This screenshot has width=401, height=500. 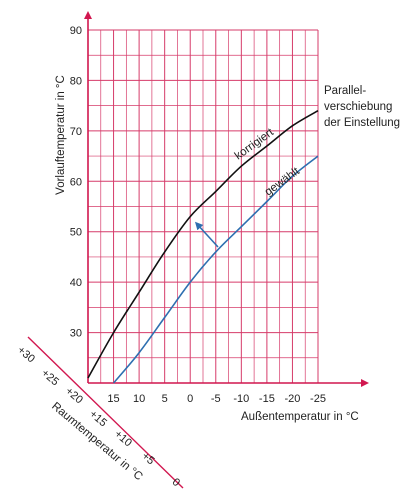 What do you see at coordinates (113, 399) in the screenshot?
I see `x-tick-label: 15` at bounding box center [113, 399].